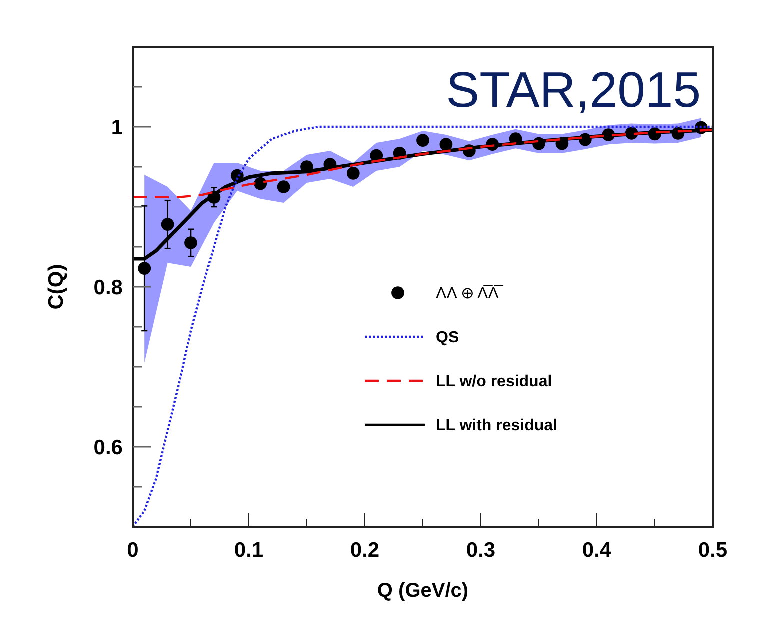 The image size is (776, 635). I want to click on legend-label: LL with residual, so click(497, 426).